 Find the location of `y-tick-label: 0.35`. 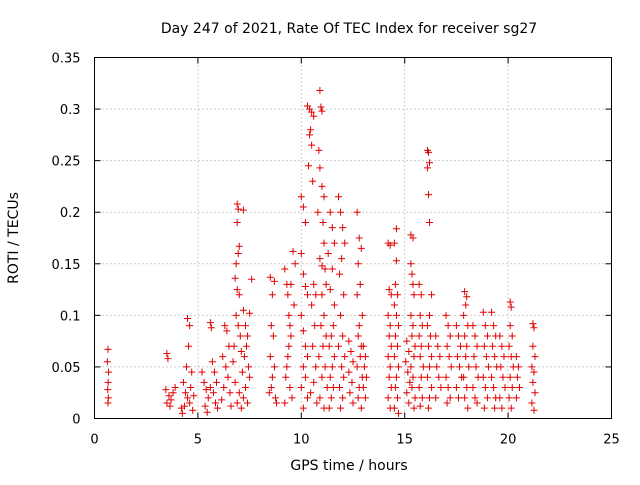

y-tick-label: 0.35 is located at coordinates (66, 59).